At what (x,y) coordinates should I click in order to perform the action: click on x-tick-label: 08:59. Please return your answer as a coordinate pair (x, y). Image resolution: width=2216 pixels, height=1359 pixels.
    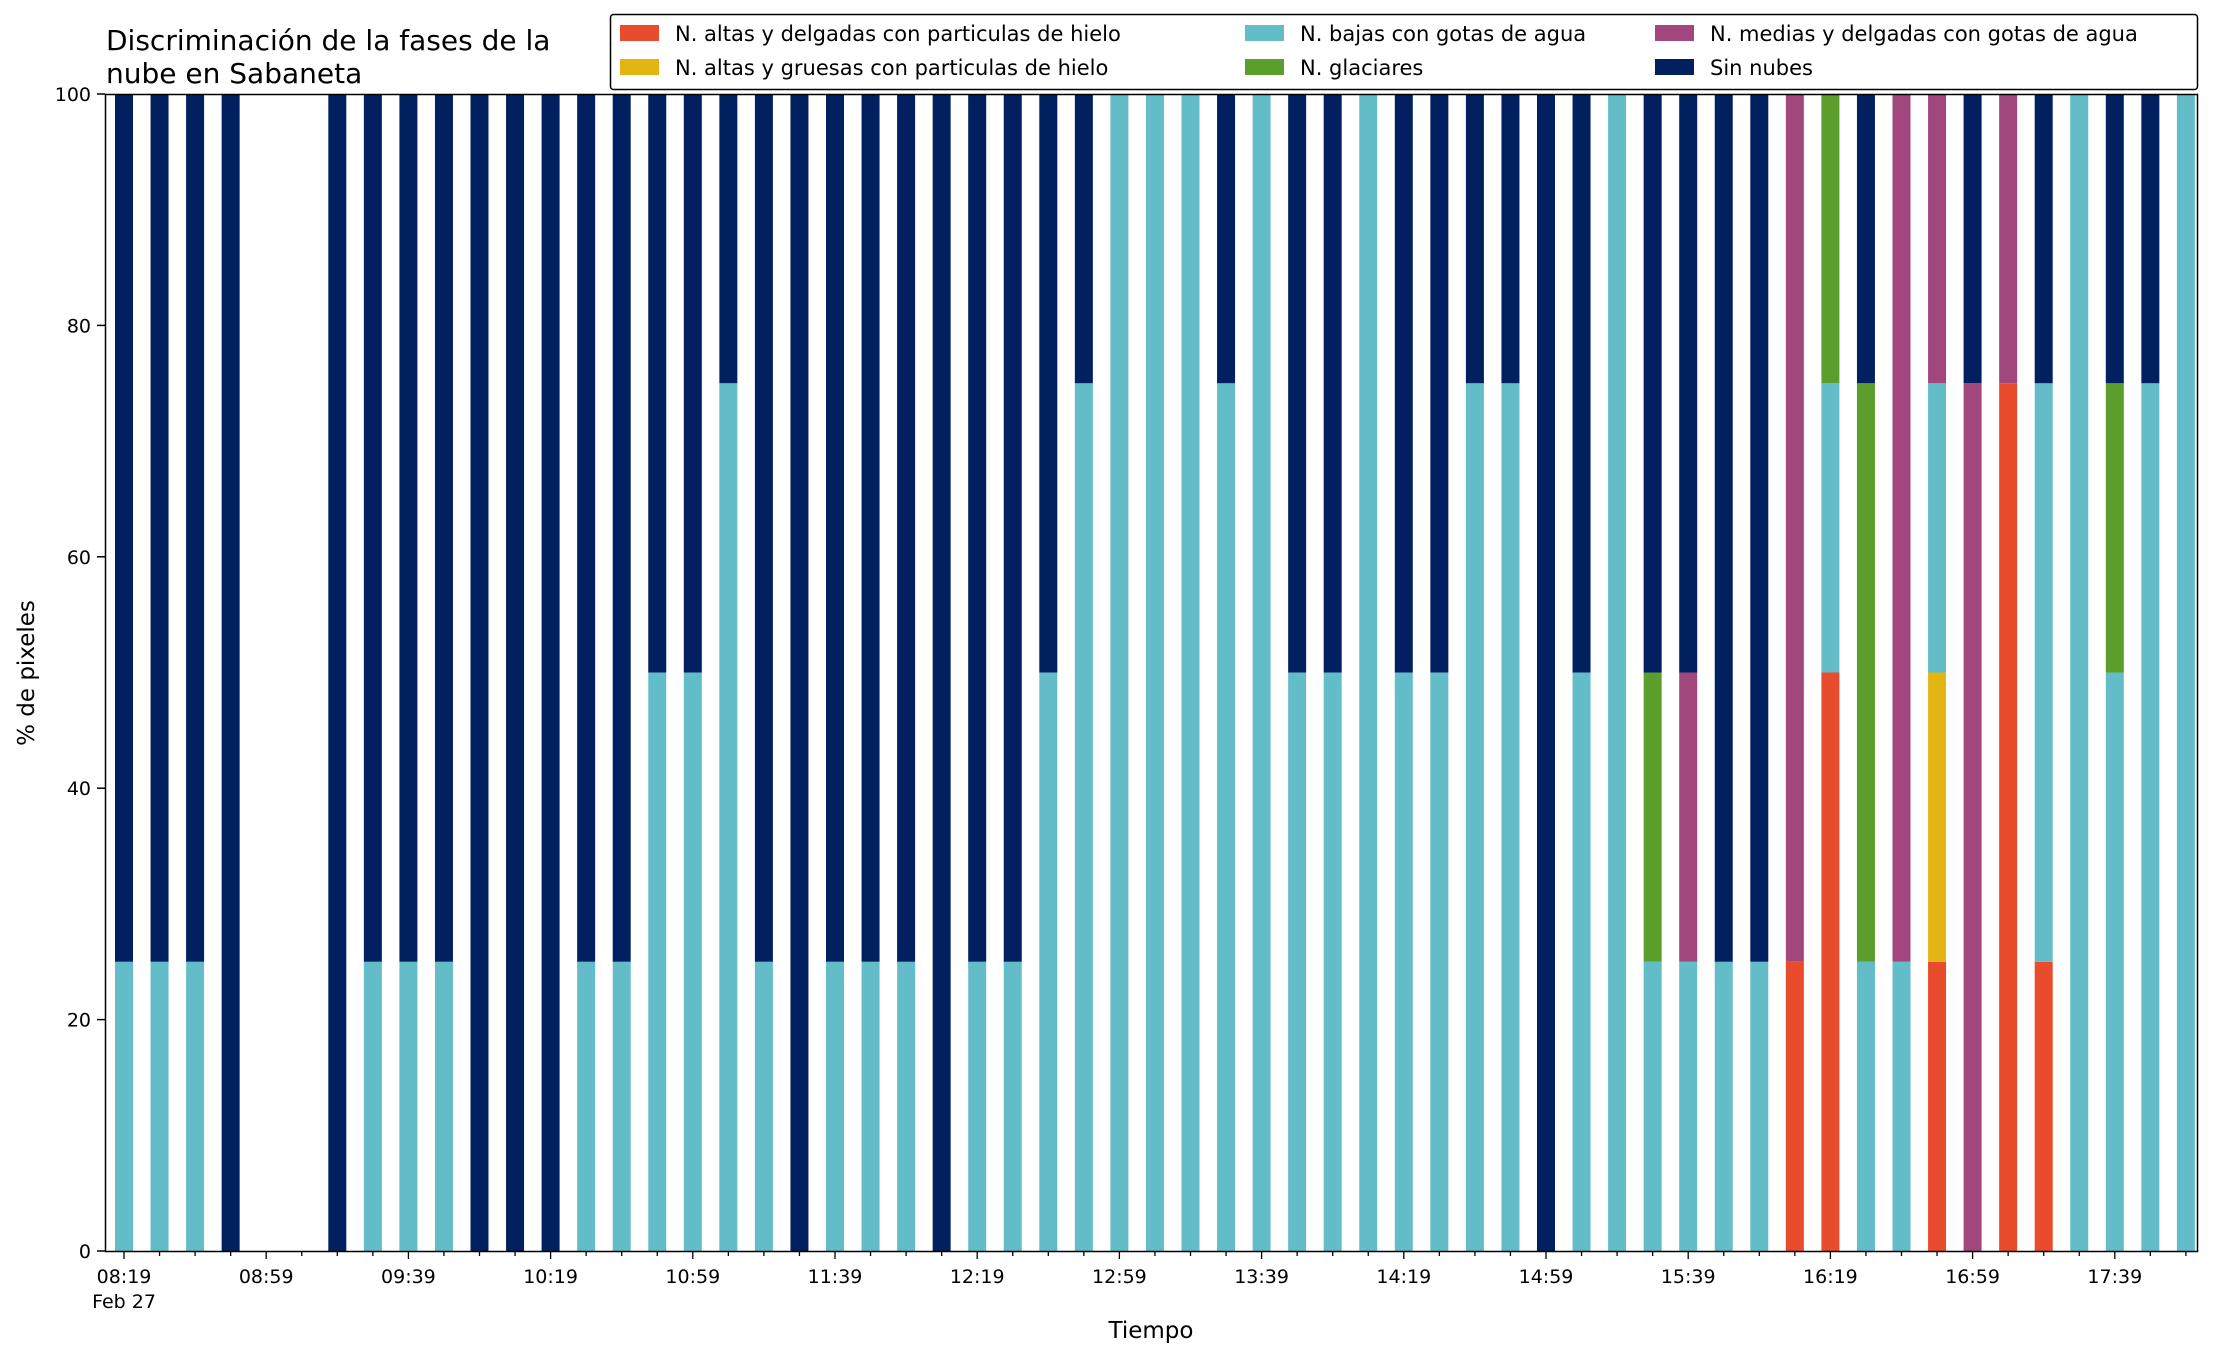
    Looking at the image, I should click on (266, 1277).